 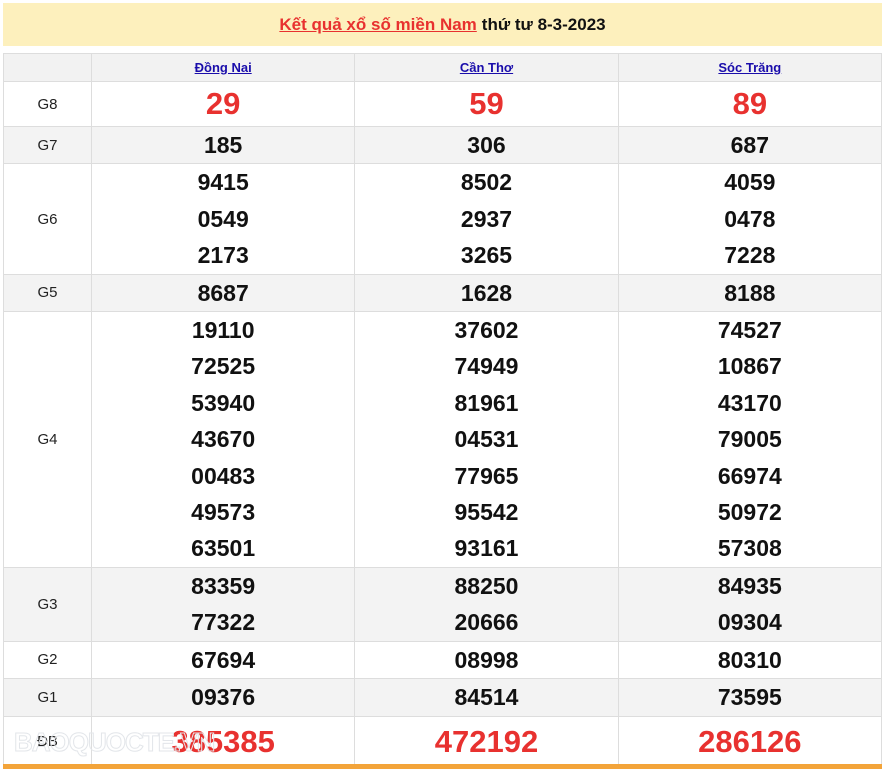 I want to click on lottery-number: 95542, so click(x=486, y=512).